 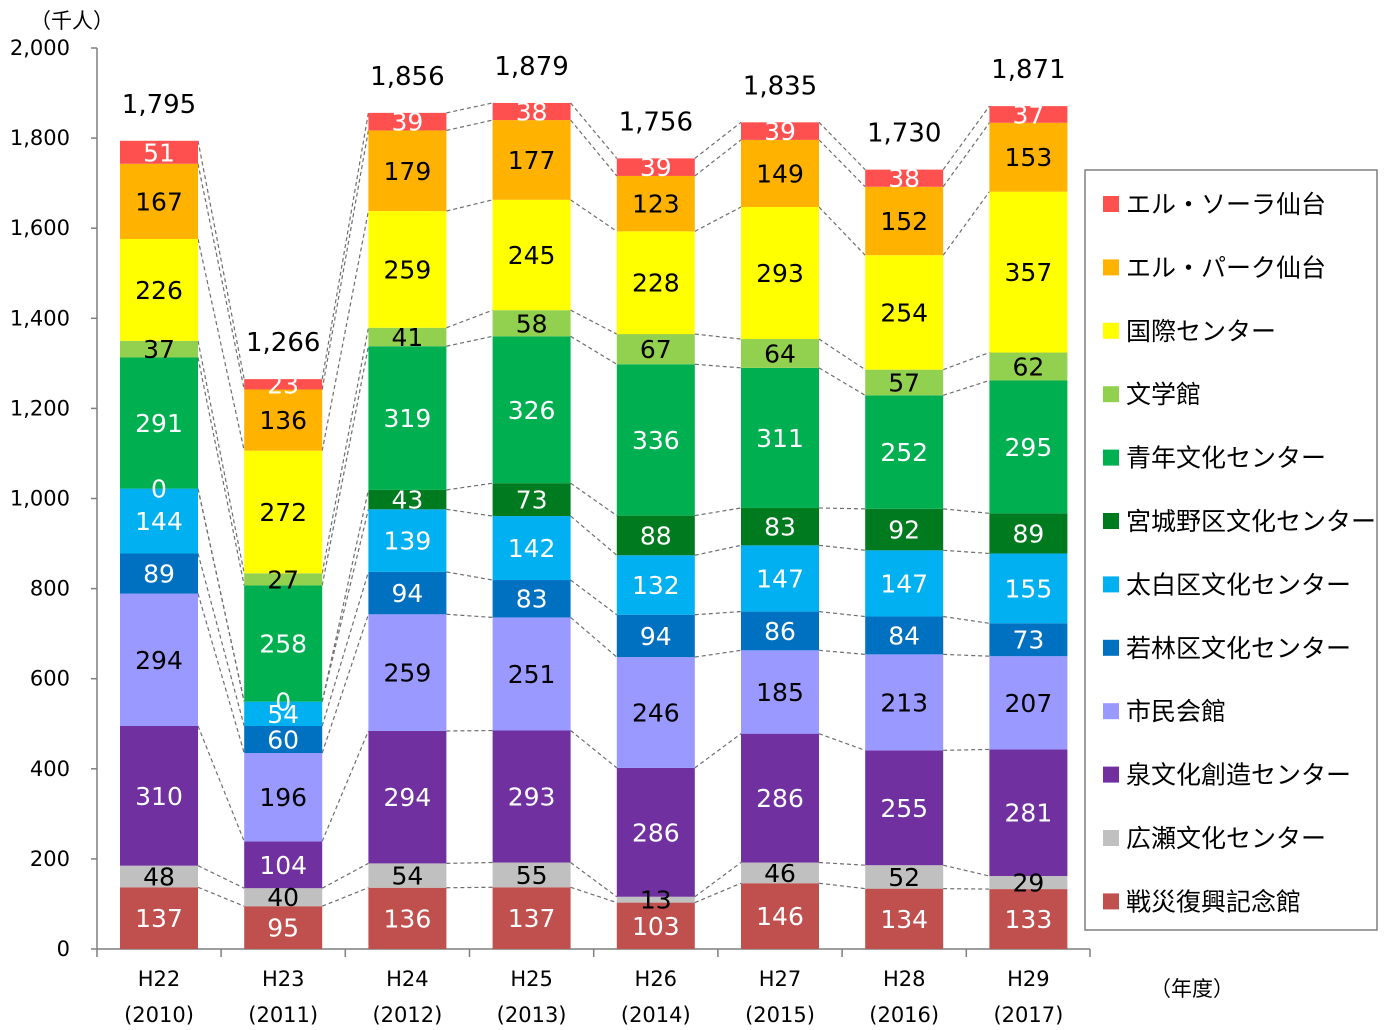 I want to click on data-label: 291, so click(x=159, y=423).